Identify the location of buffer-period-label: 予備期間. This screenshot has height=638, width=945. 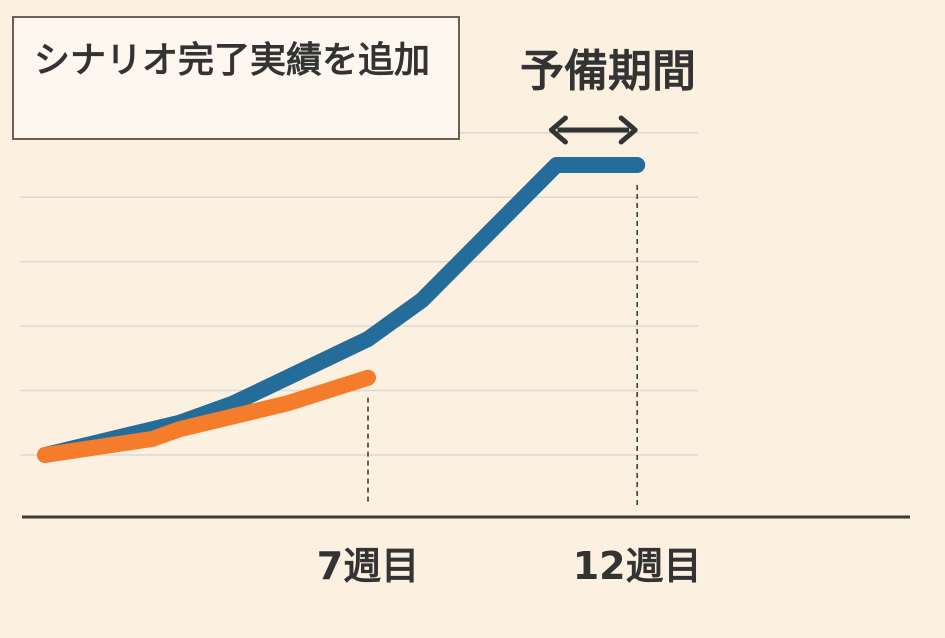
(608, 71).